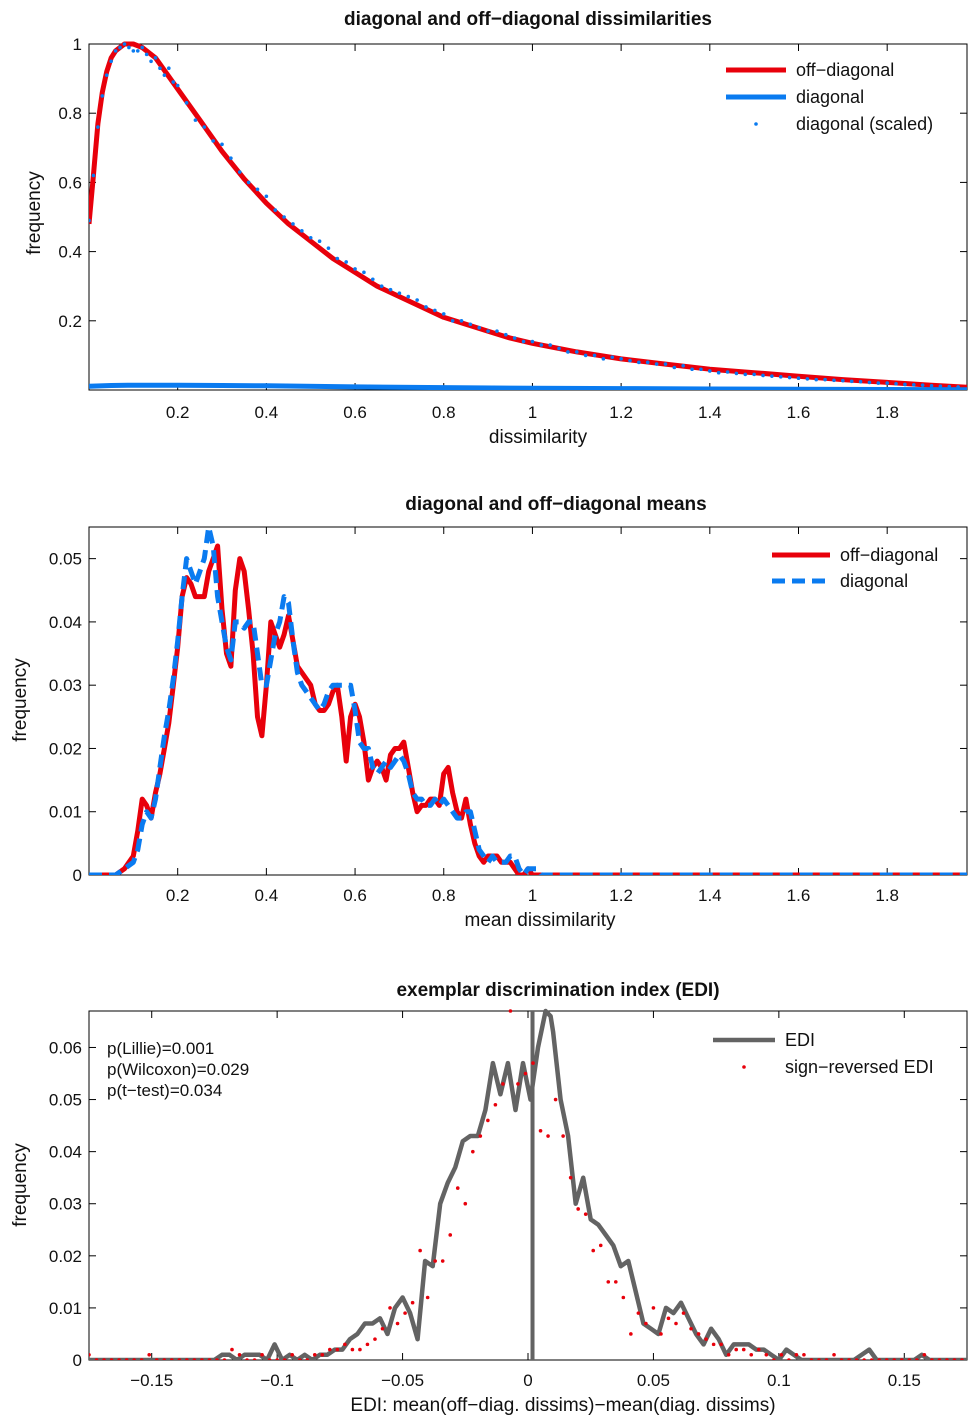  What do you see at coordinates (160, 1048) in the screenshot?
I see `annotation-lillie: p(Lillie)=0.001` at bounding box center [160, 1048].